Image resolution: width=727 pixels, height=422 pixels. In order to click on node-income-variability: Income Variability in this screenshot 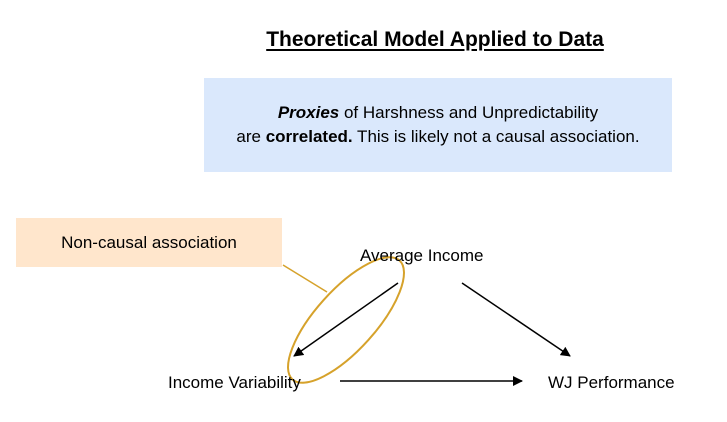, I will do `click(234, 382)`.